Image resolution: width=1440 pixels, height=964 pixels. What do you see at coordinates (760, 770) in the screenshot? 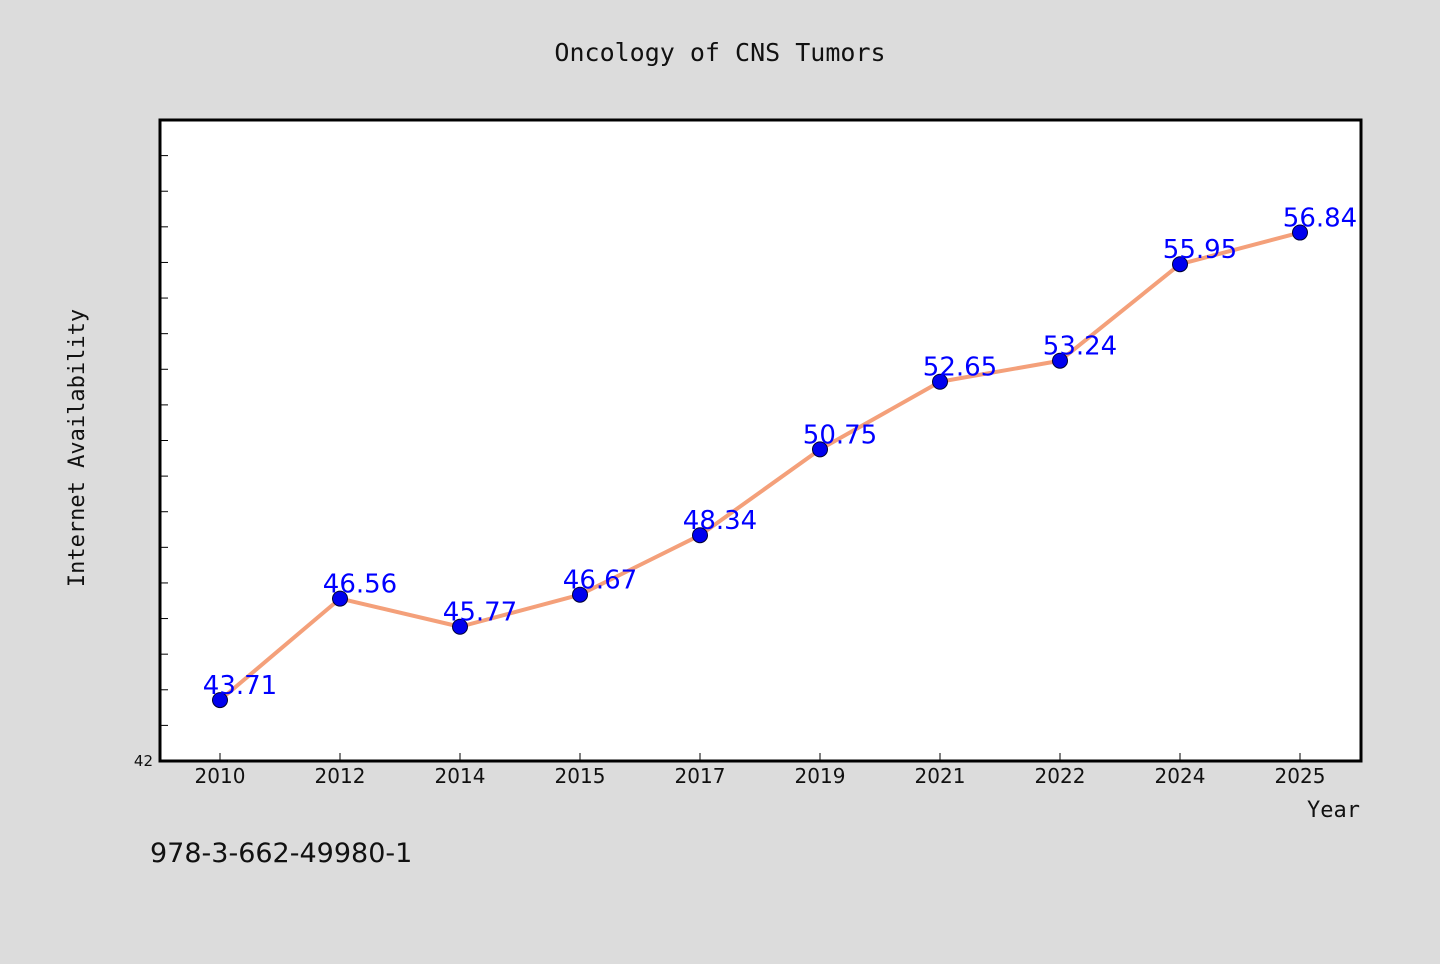
I see `x-axis-ticks: 2010 2012 2014 2015 2017 2019 2021 2022 2024 2025` at bounding box center [760, 770].